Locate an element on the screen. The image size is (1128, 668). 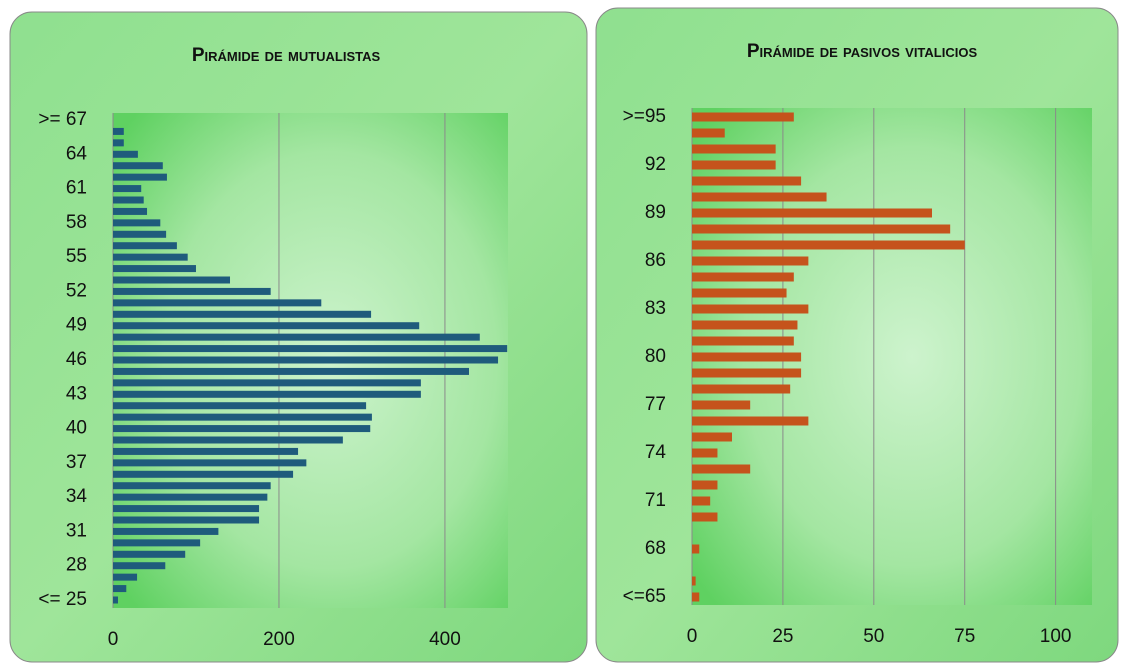
y-tick-label: 28 is located at coordinates (76, 565).